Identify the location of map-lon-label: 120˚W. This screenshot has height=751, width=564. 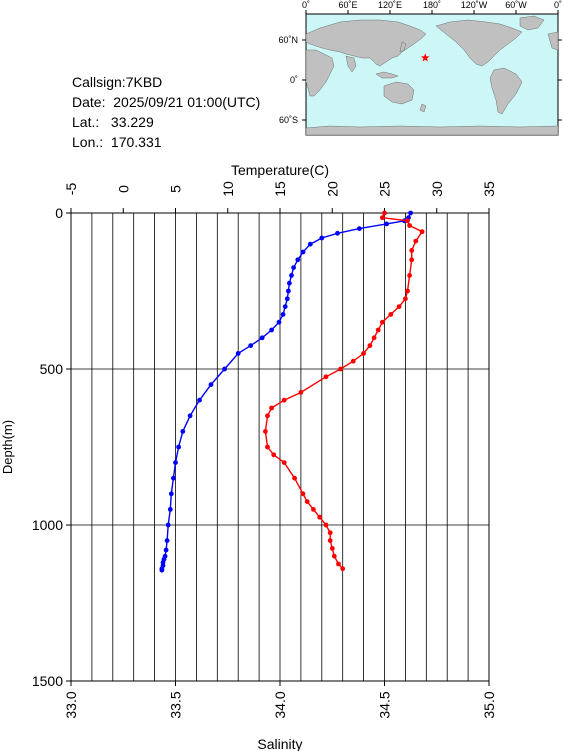
(474, 5).